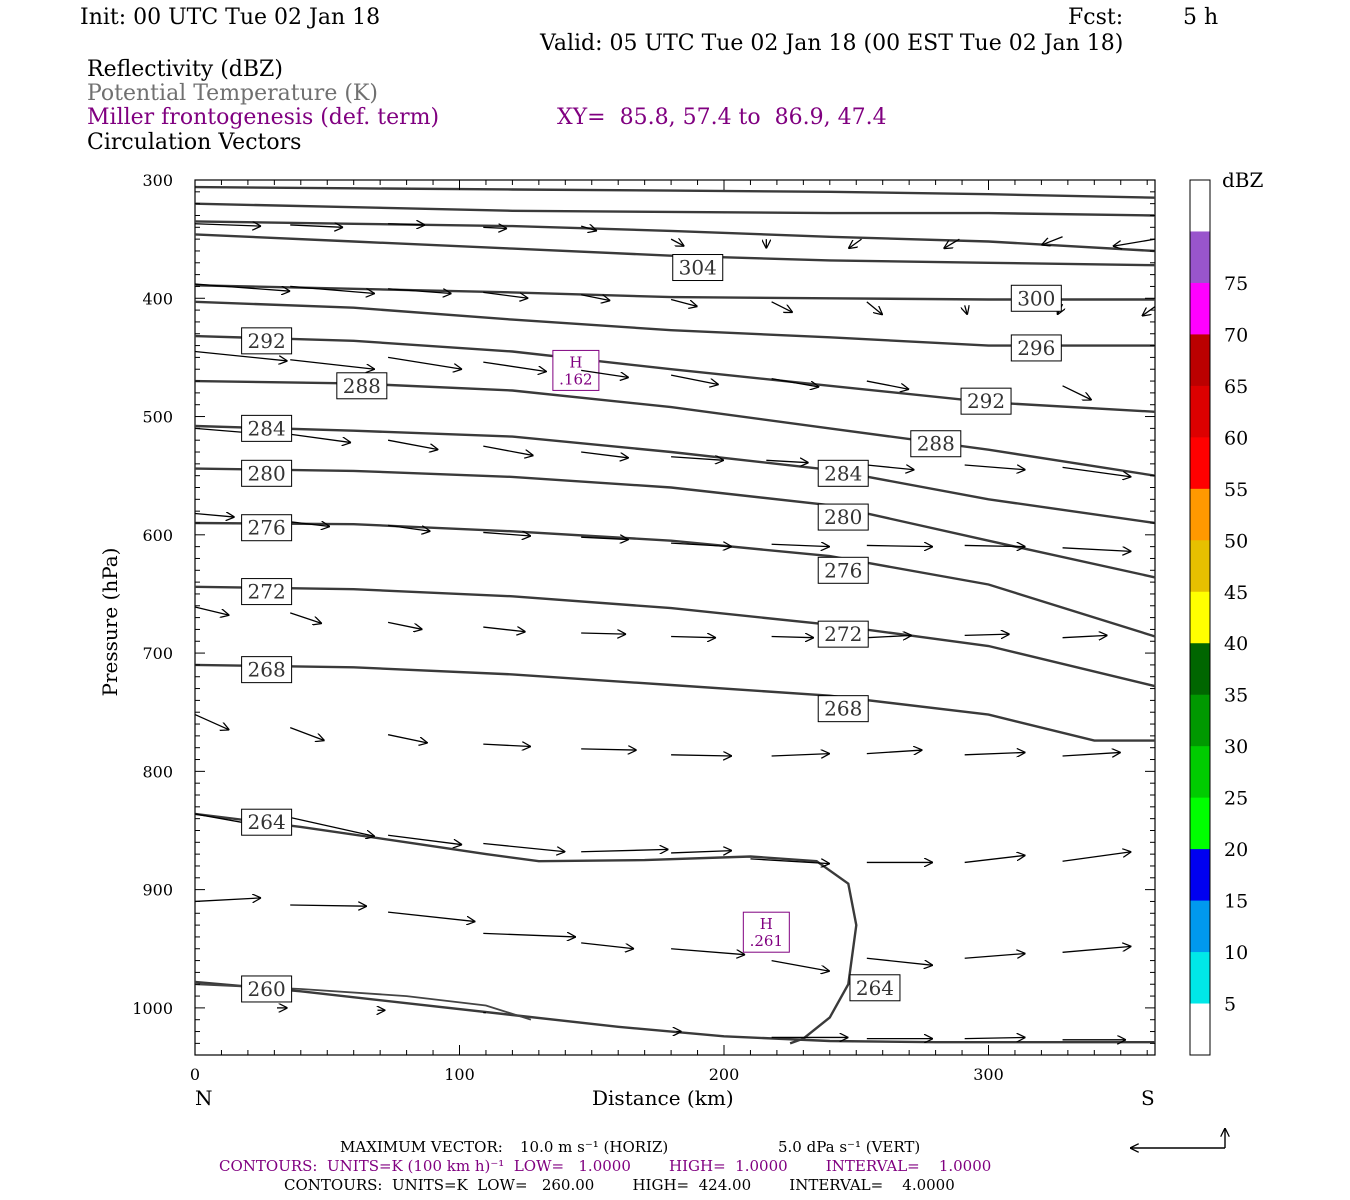 This screenshot has width=1350, height=1200. I want to click on x-axis-title: Distance (km), so click(663, 1098).